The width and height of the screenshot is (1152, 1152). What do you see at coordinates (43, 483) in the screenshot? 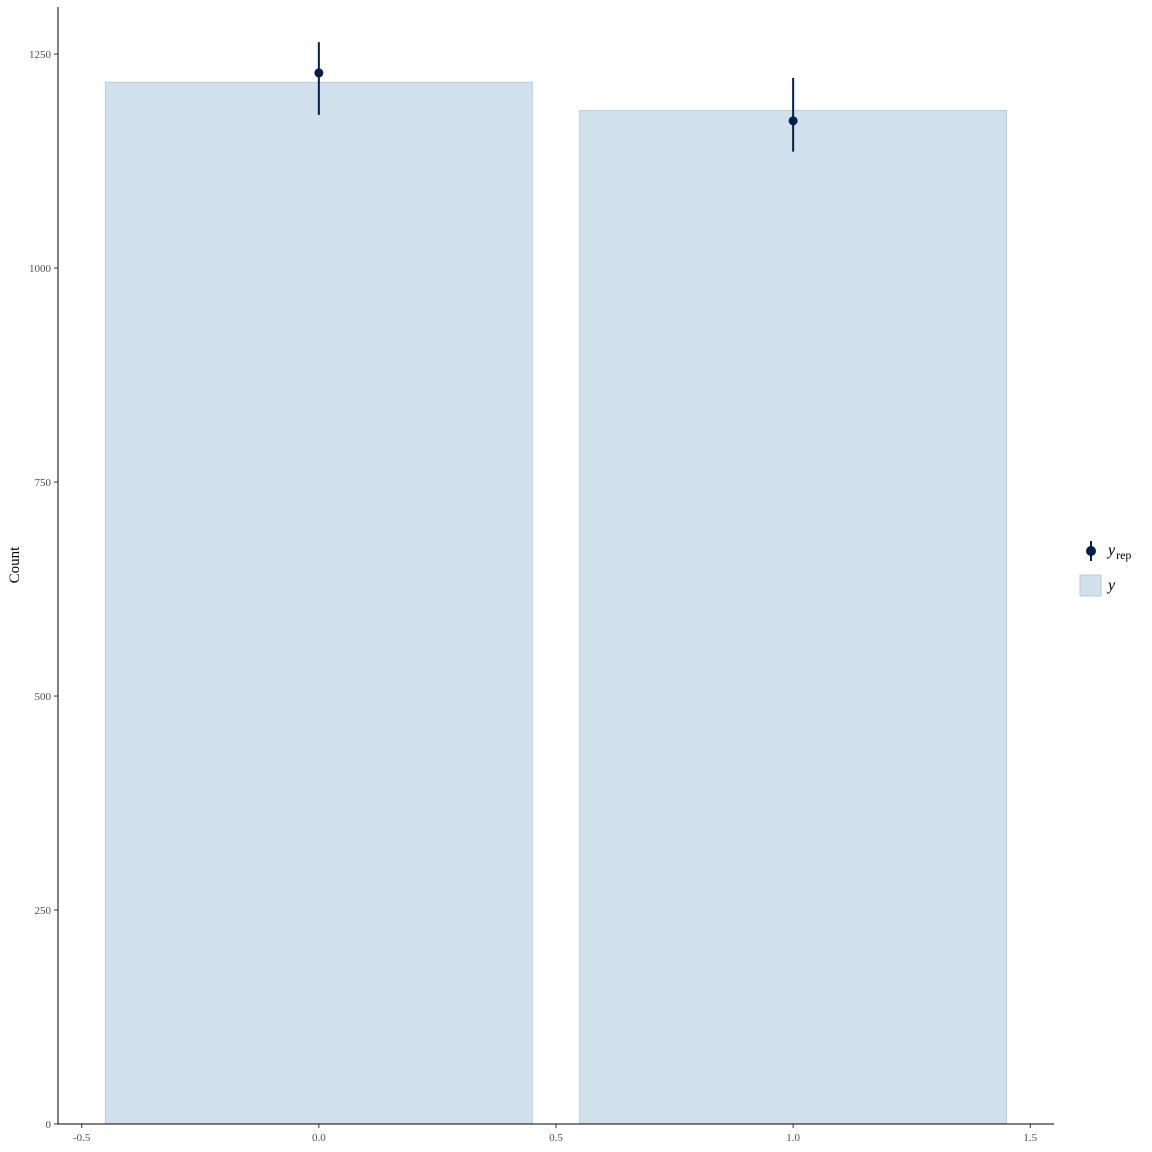
I see `y-tick-label-3: 750` at bounding box center [43, 483].